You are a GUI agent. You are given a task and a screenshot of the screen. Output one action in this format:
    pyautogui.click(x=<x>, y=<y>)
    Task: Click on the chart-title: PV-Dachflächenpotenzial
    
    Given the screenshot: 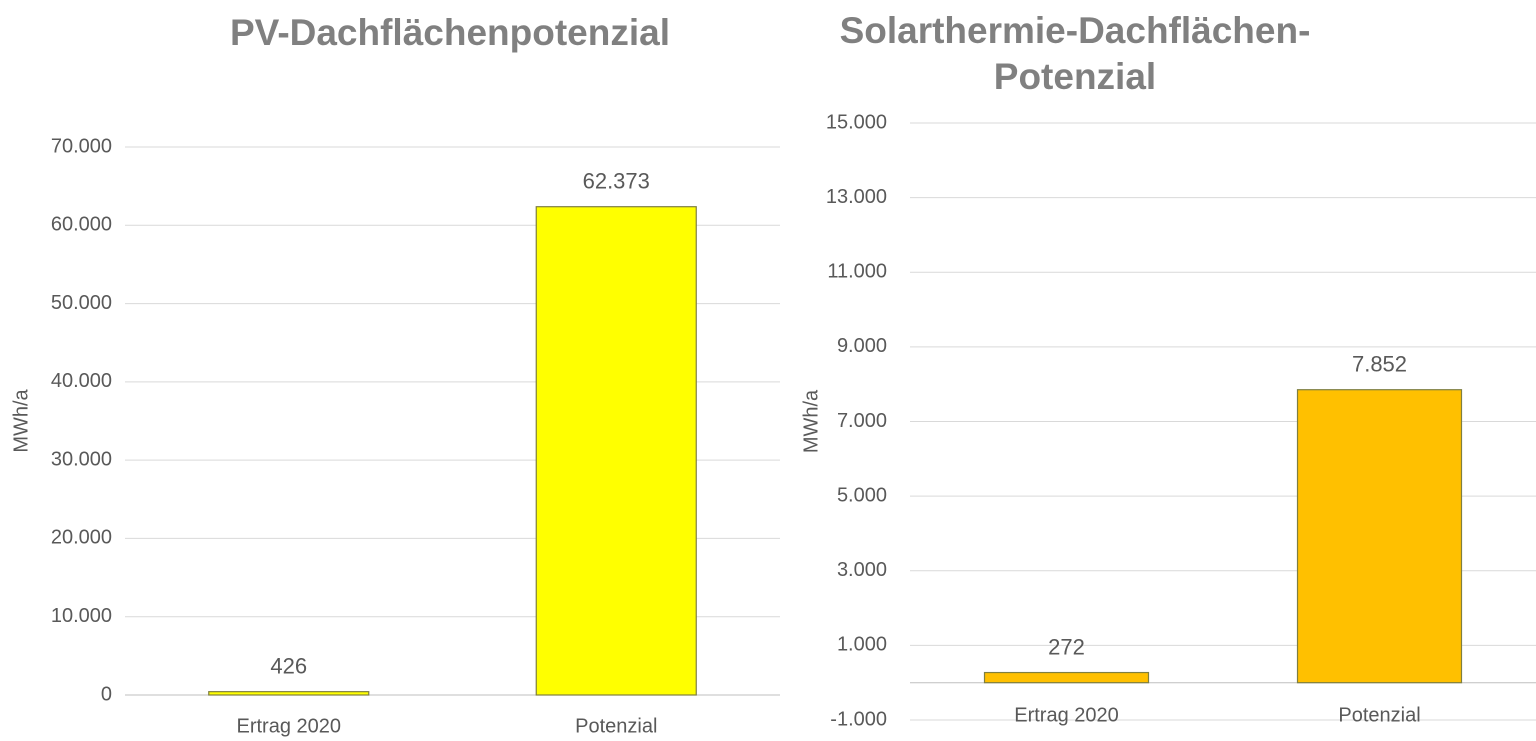 What is the action you would take?
    pyautogui.click(x=450, y=32)
    